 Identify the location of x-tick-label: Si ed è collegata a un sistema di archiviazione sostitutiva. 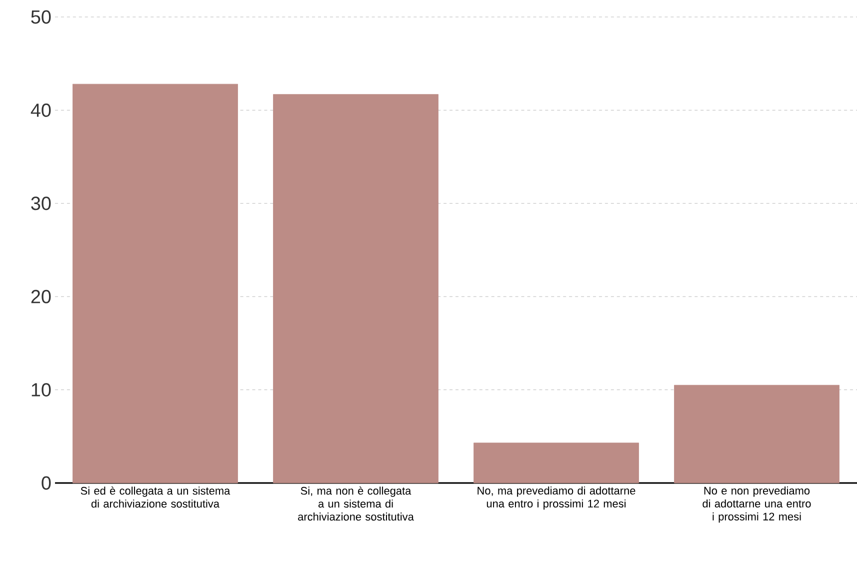
(155, 497).